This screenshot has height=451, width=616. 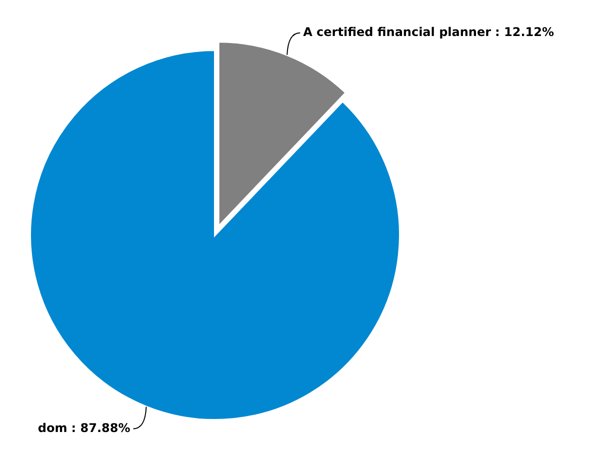 I want to click on slice-label: dom, so click(x=53, y=428).